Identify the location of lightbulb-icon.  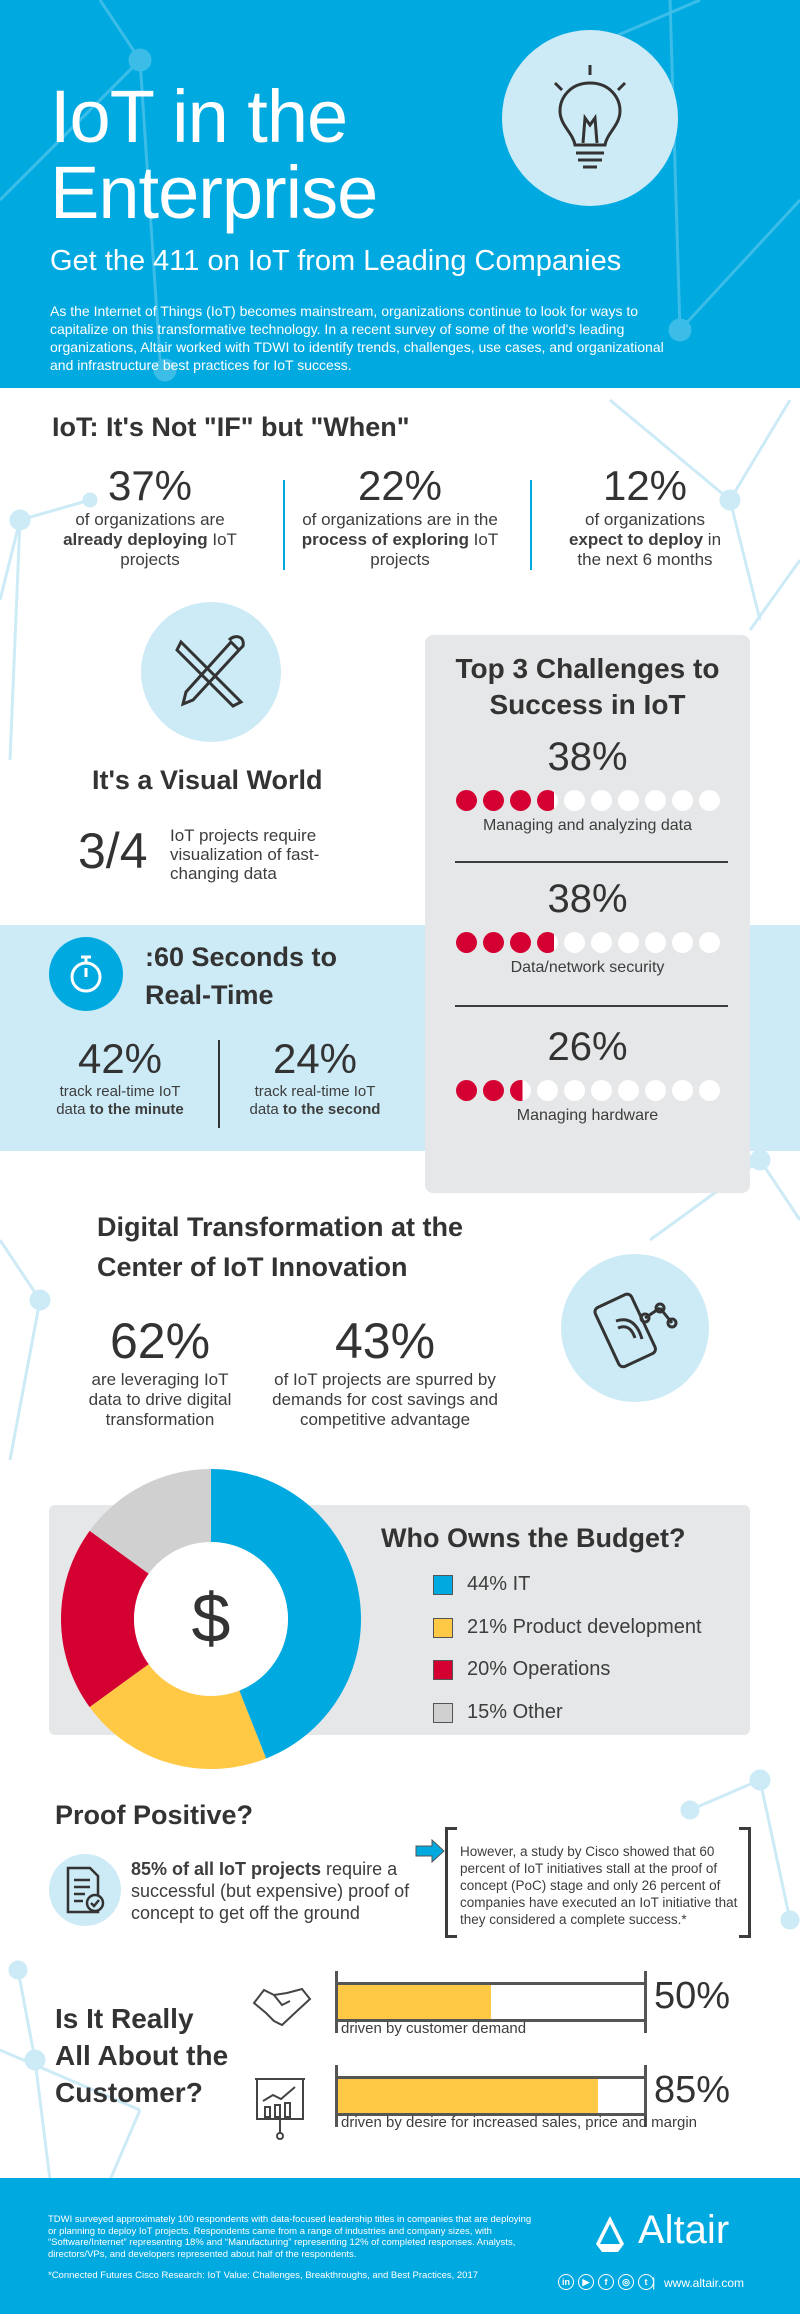
(590, 118).